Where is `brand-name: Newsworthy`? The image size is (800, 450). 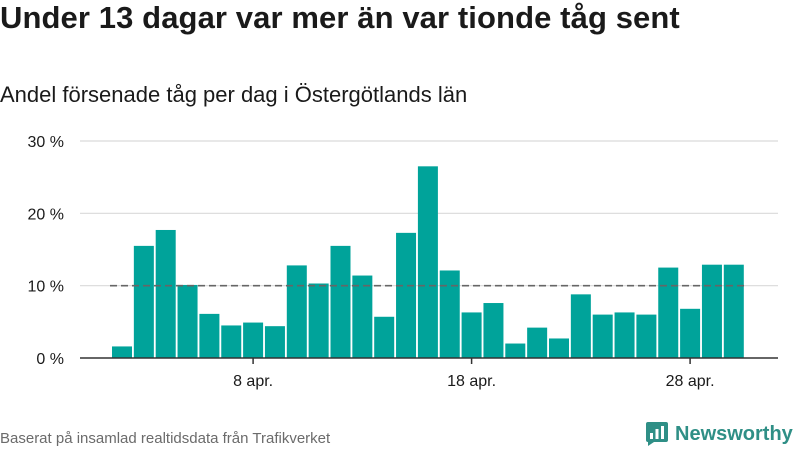
brand-name: Newsworthy is located at coordinates (734, 433).